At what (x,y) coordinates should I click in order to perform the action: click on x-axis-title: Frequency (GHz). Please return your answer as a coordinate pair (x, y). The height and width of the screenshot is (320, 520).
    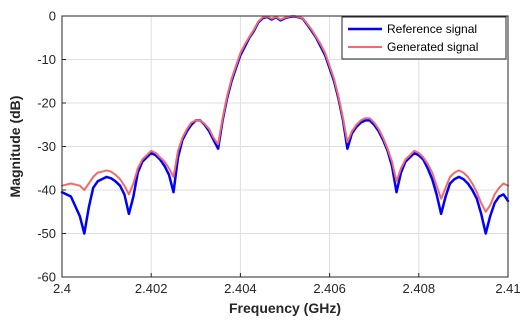
    Looking at the image, I should click on (285, 308).